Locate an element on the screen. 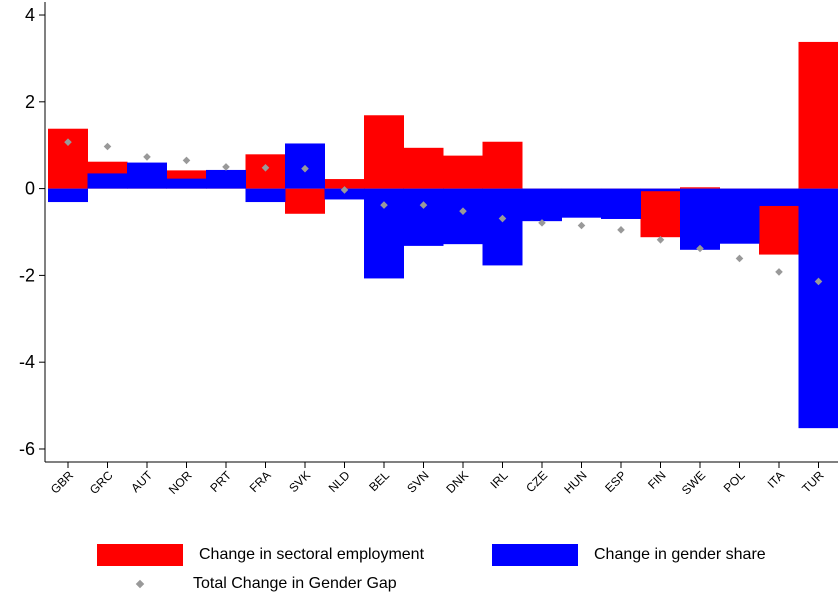 The image size is (838, 596). x-tick-label: NLD is located at coordinates (339, 481).